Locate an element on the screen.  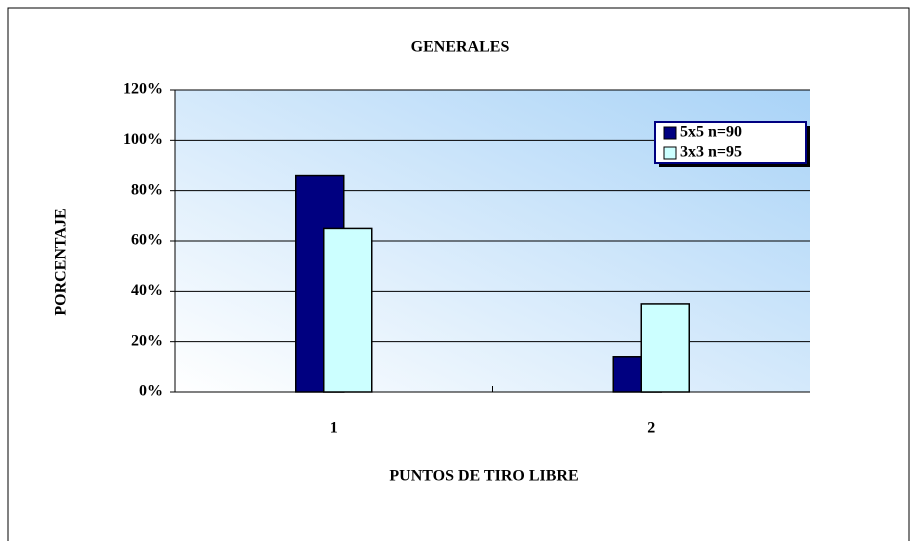
x-axis-label: PUNTOS DE TIRO LIBRE is located at coordinates (483, 476).